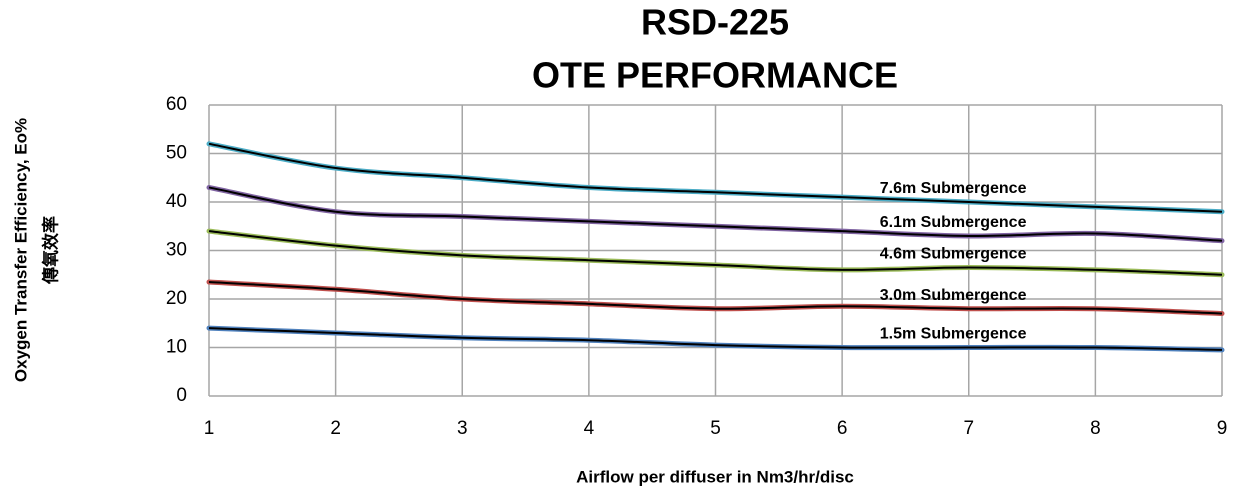 This screenshot has width=1239, height=498. I want to click on series-label: 1.5m Submergence, so click(953, 334).